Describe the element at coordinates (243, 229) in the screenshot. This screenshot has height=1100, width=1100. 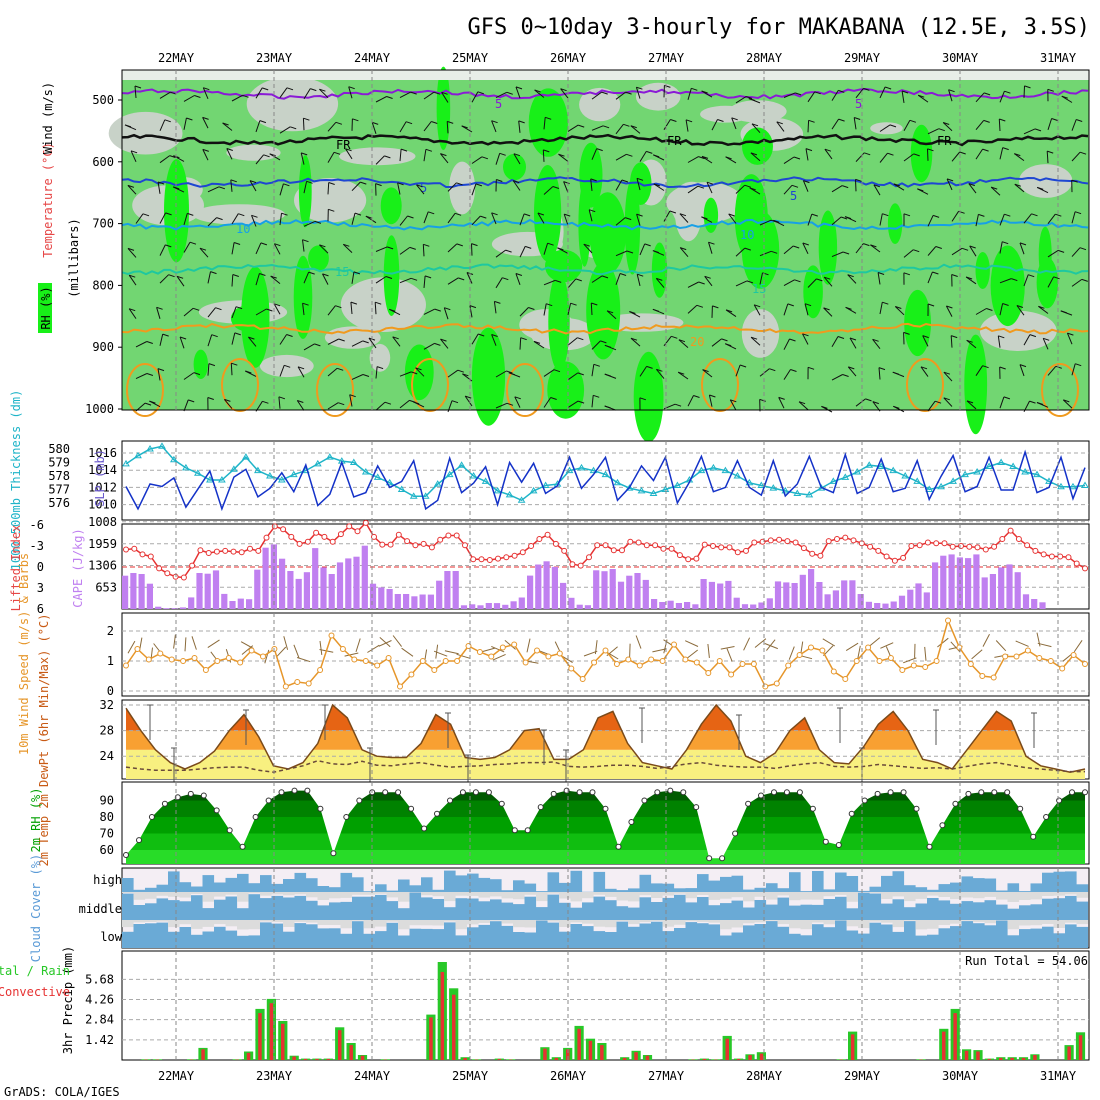
I see `isotherm-value-label: 10` at that location.